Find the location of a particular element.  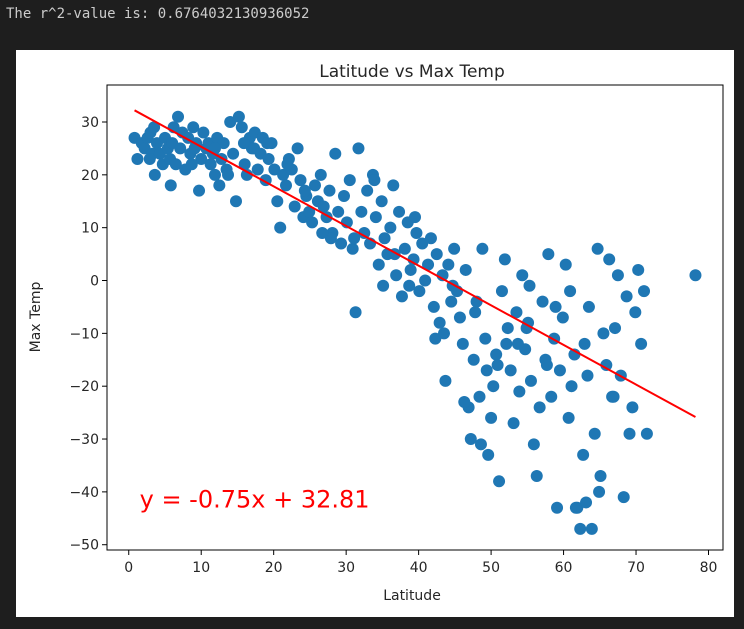

x-tick-label: 70 is located at coordinates (636, 568).